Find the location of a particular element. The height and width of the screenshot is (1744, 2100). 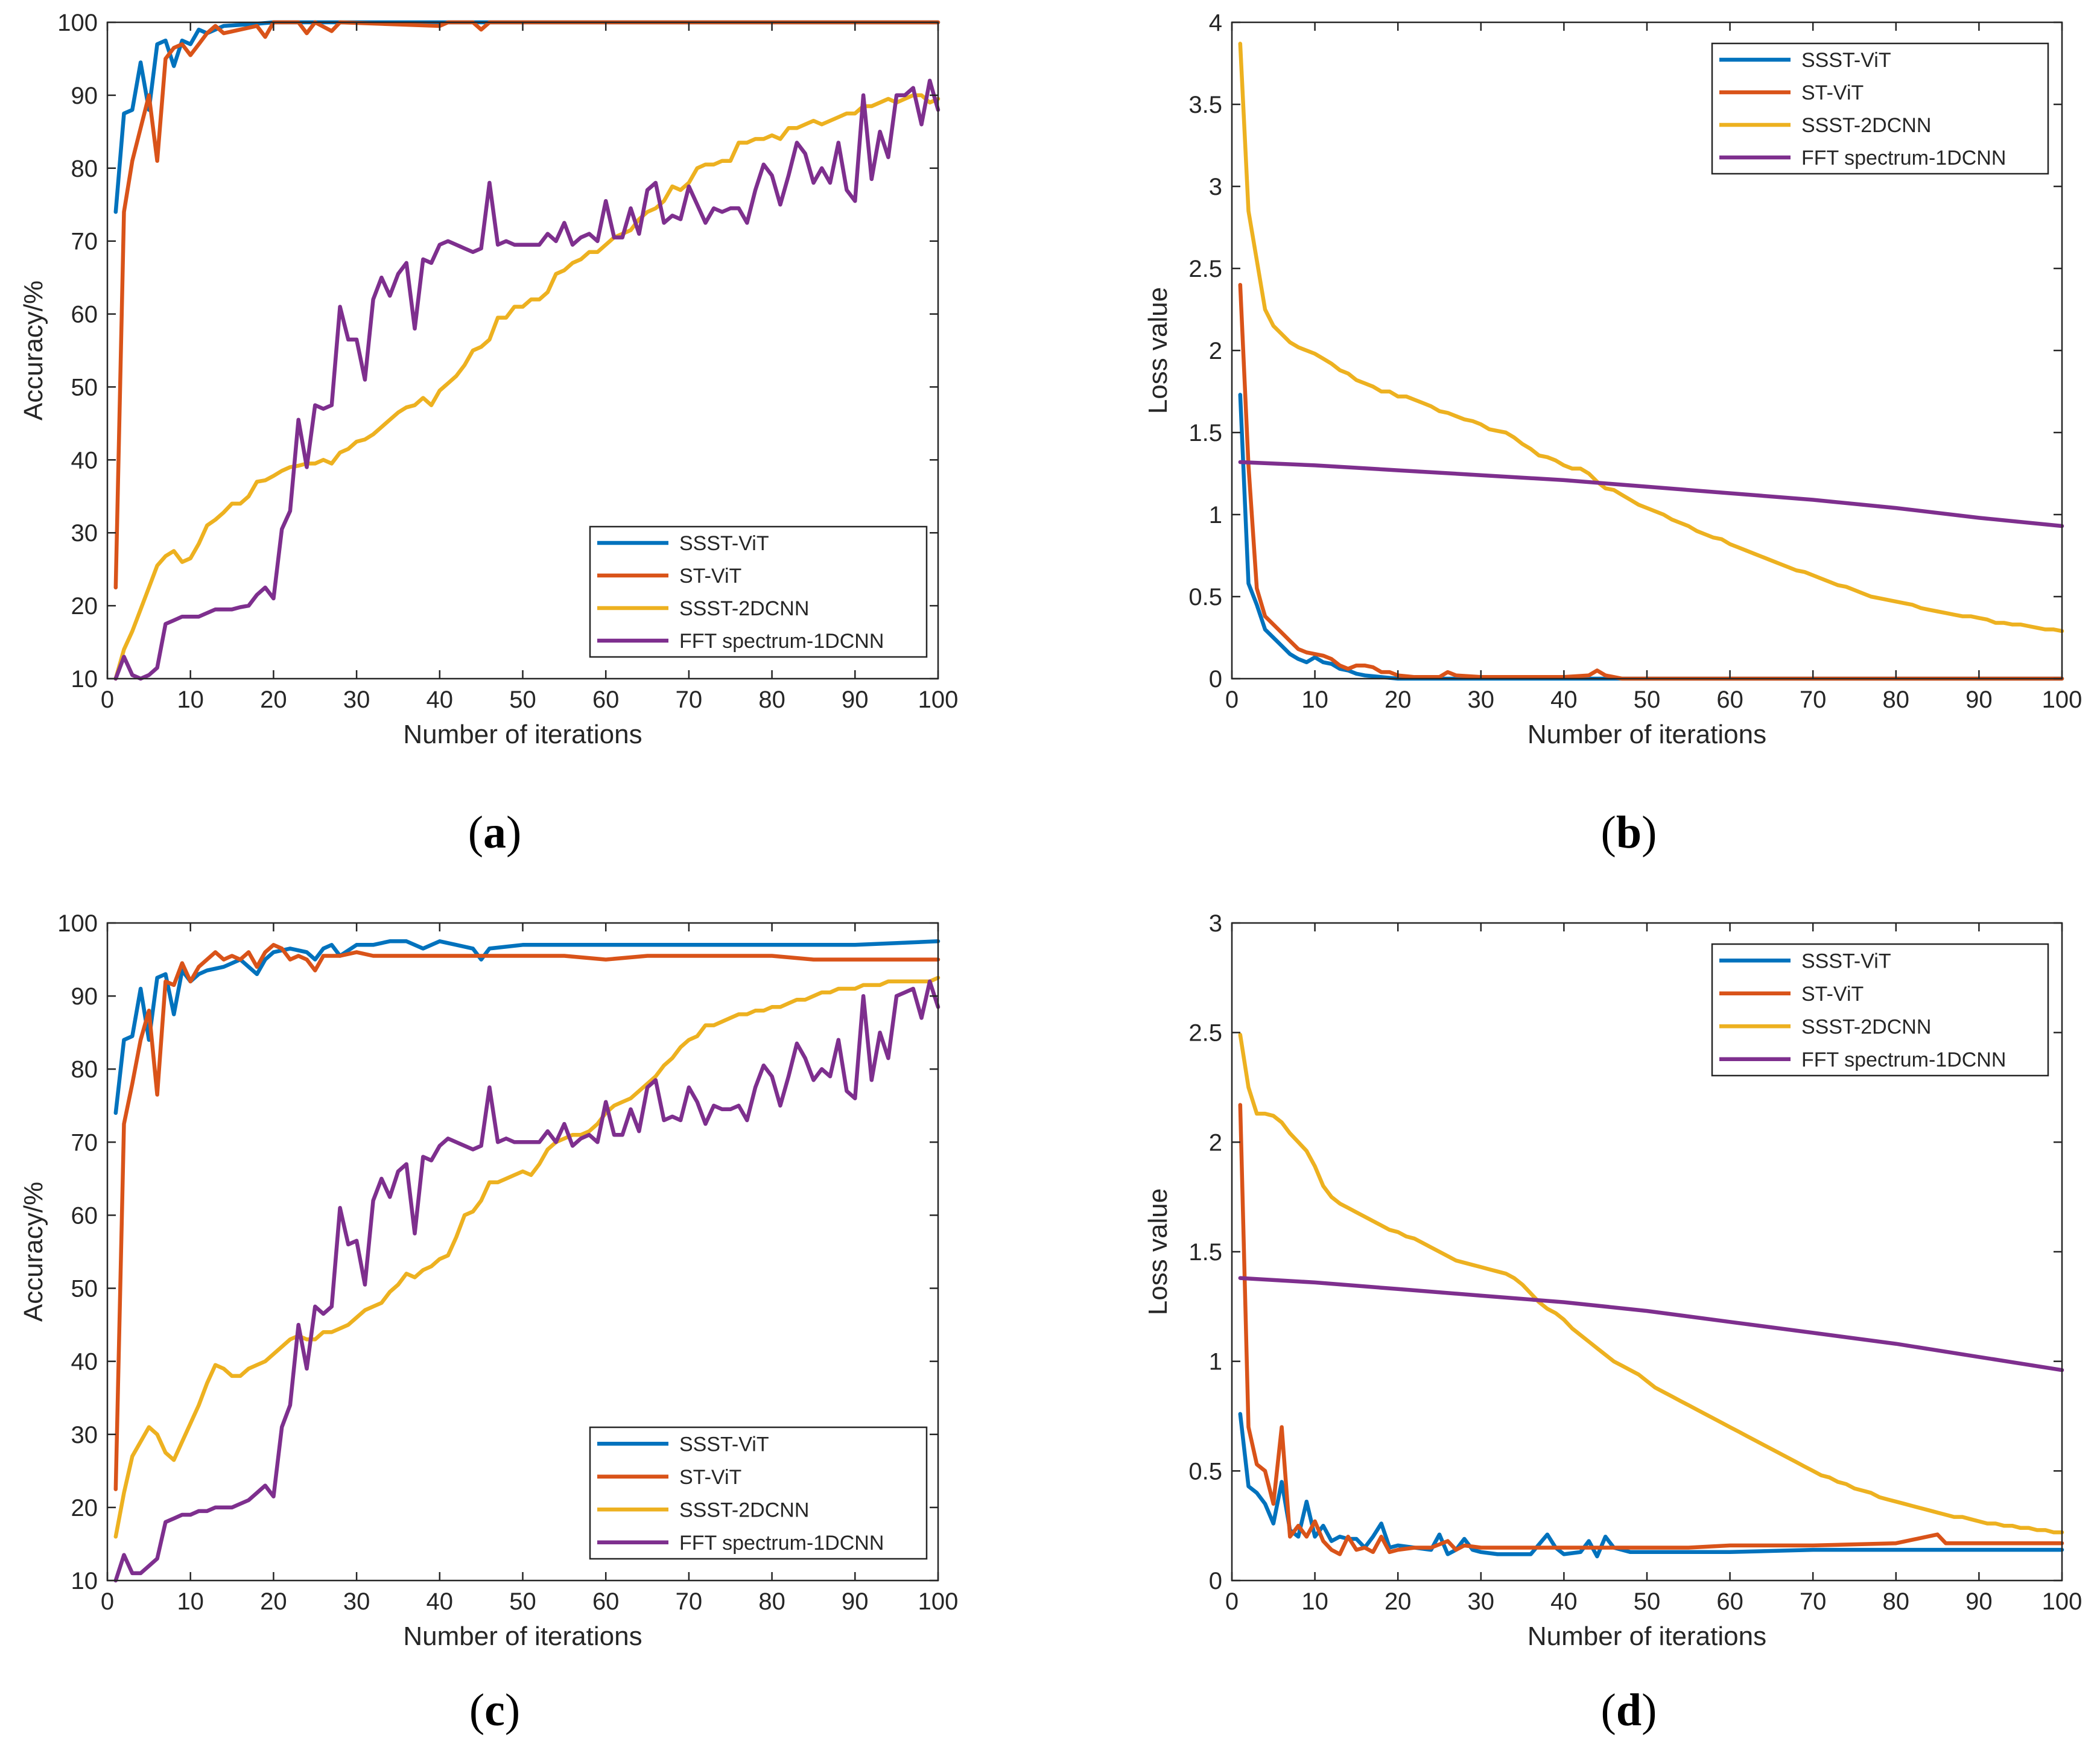

panel-caption: (d) is located at coordinates (1629, 1710).